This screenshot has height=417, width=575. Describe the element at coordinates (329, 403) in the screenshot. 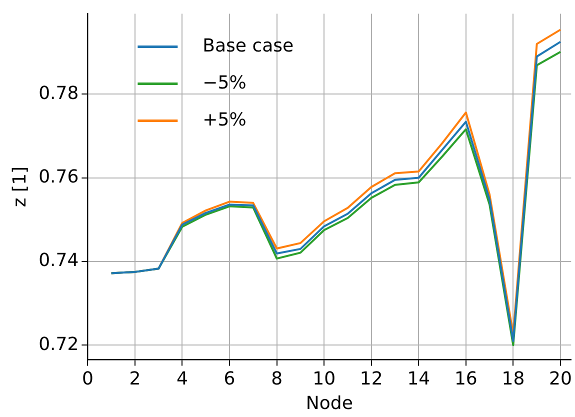

I see `x-axis-title: Node` at that location.